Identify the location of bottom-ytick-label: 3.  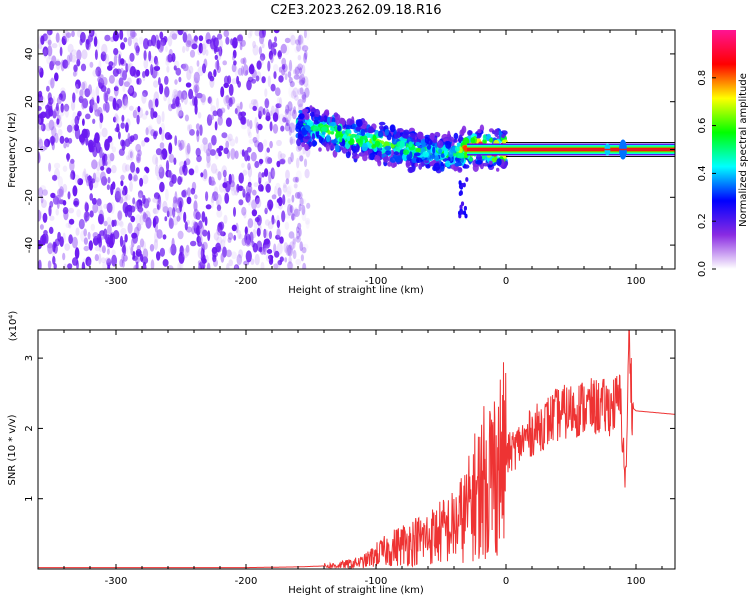
(29, 358).